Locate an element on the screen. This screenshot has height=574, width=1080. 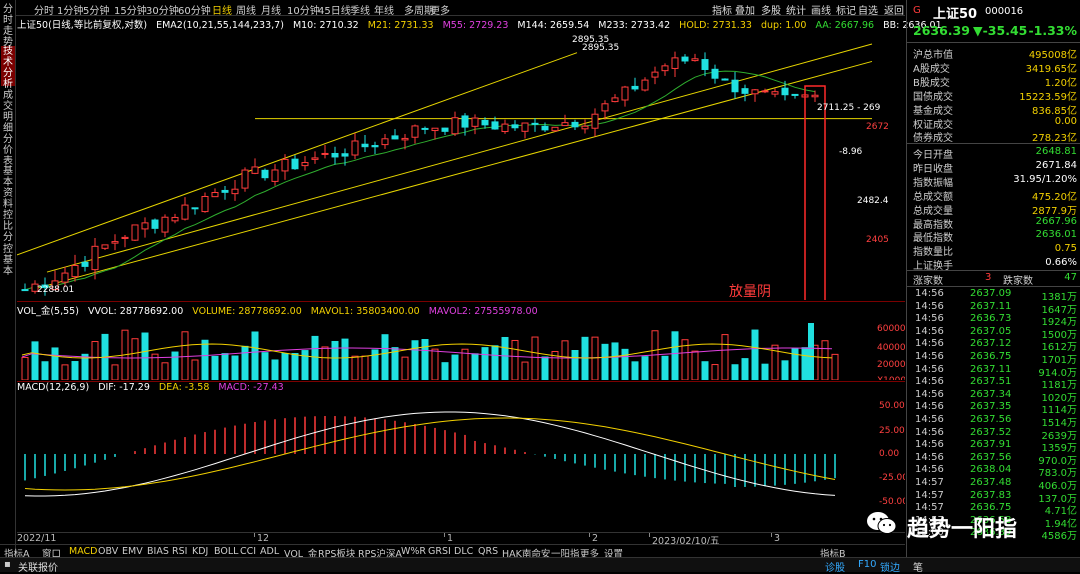
low-label: 2288.01 is located at coordinates (55, 290).